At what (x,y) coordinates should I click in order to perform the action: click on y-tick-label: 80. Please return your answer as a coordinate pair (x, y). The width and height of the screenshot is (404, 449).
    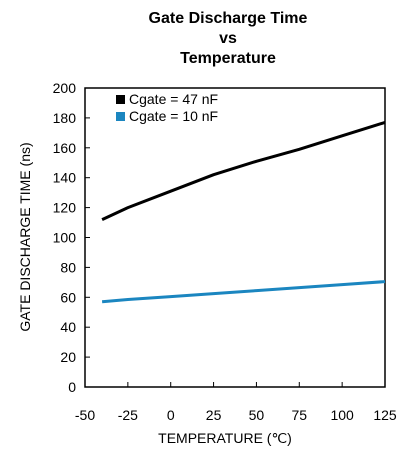
    Looking at the image, I should click on (68, 267).